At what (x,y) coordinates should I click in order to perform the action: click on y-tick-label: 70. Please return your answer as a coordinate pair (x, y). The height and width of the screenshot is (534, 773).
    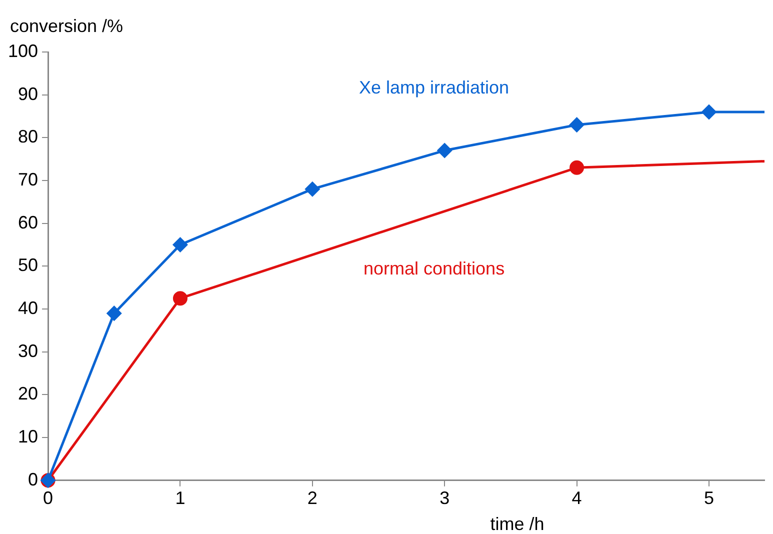
    Looking at the image, I should click on (28, 179).